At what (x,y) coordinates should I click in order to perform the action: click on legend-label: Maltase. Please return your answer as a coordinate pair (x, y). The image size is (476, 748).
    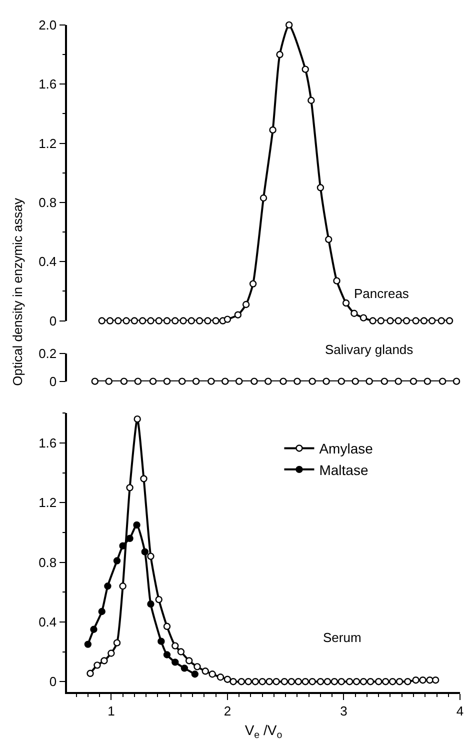
    Looking at the image, I should click on (343, 470).